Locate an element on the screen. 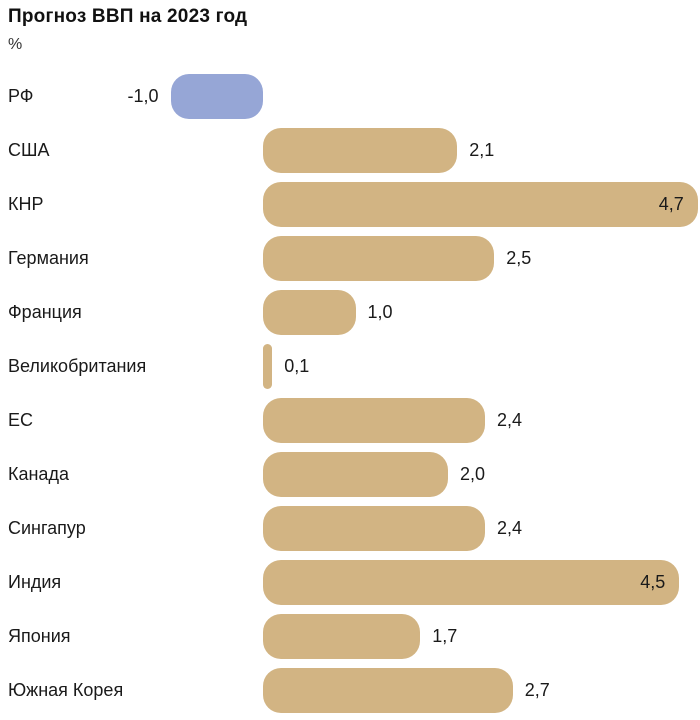  value-label: 2,5 is located at coordinates (519, 258).